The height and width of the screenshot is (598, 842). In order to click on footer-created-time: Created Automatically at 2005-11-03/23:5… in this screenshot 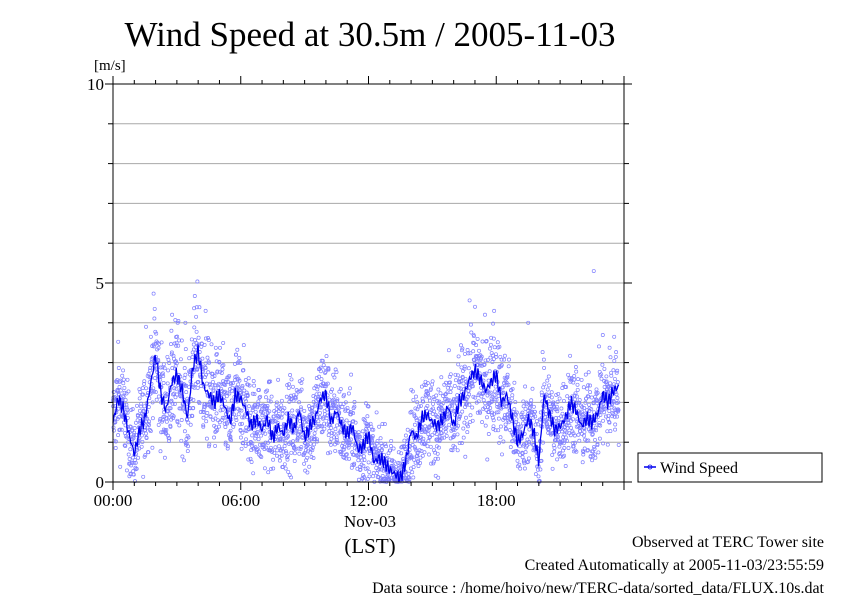, I will do `click(674, 565)`.